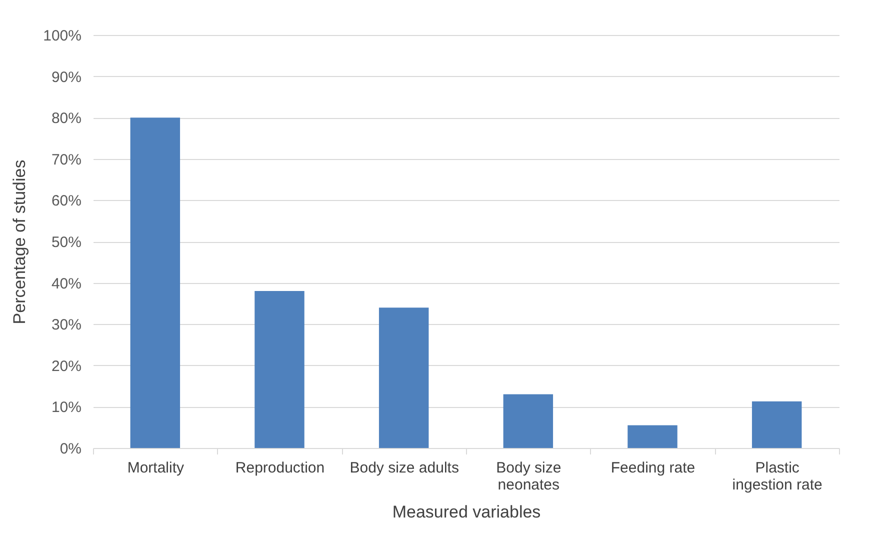 This screenshot has width=881, height=556. What do you see at coordinates (66, 325) in the screenshot?
I see `y-tick-label: 30%` at bounding box center [66, 325].